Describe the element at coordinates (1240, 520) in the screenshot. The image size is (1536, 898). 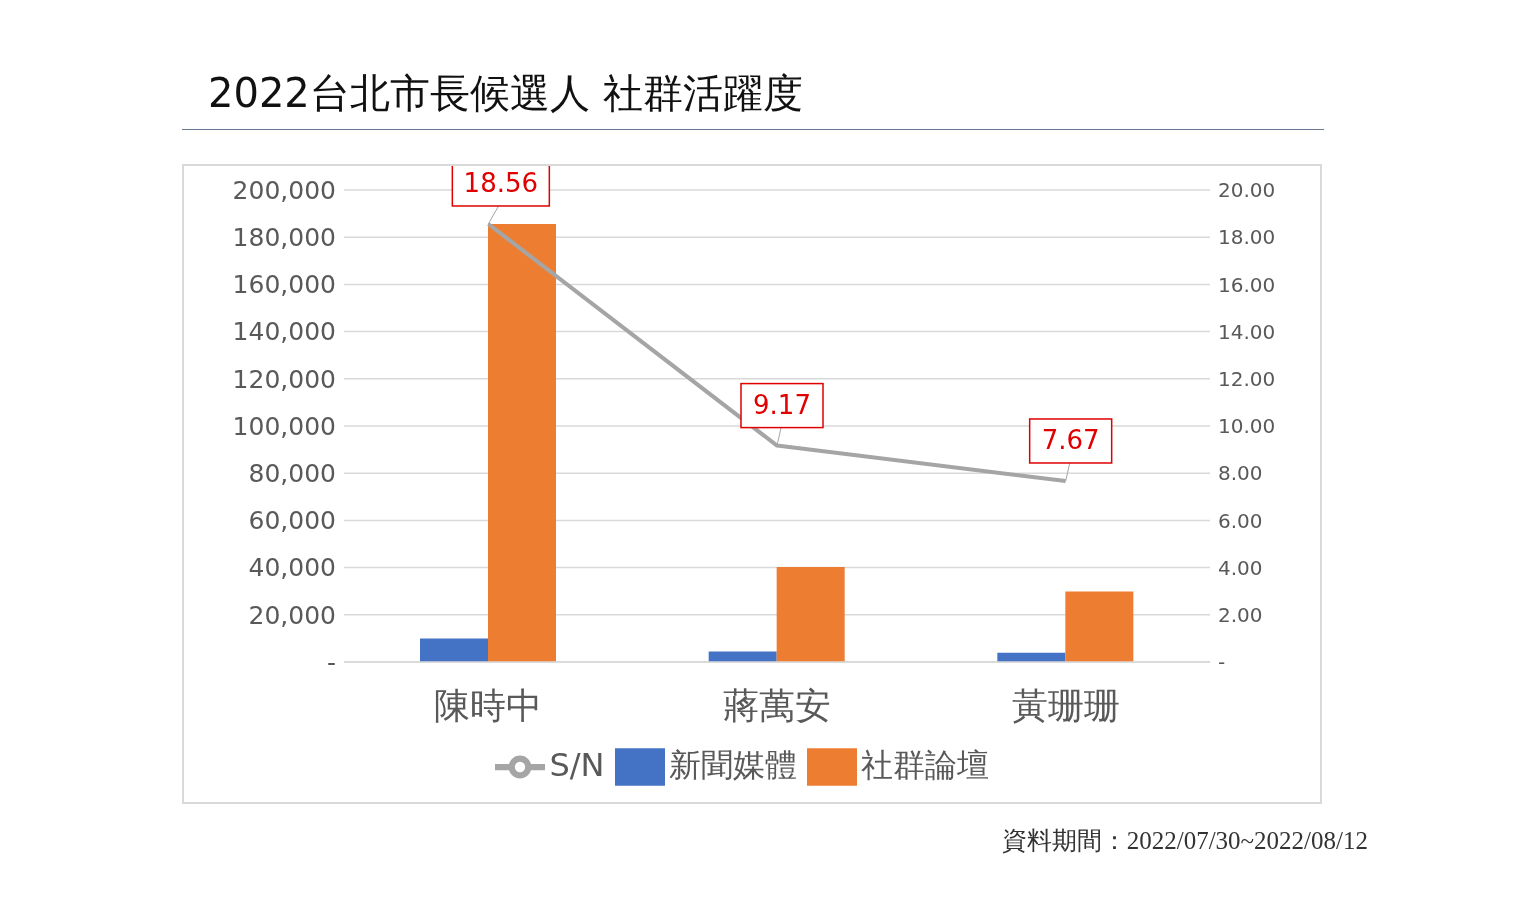
I see `y2-tick-label: 6.00` at that location.